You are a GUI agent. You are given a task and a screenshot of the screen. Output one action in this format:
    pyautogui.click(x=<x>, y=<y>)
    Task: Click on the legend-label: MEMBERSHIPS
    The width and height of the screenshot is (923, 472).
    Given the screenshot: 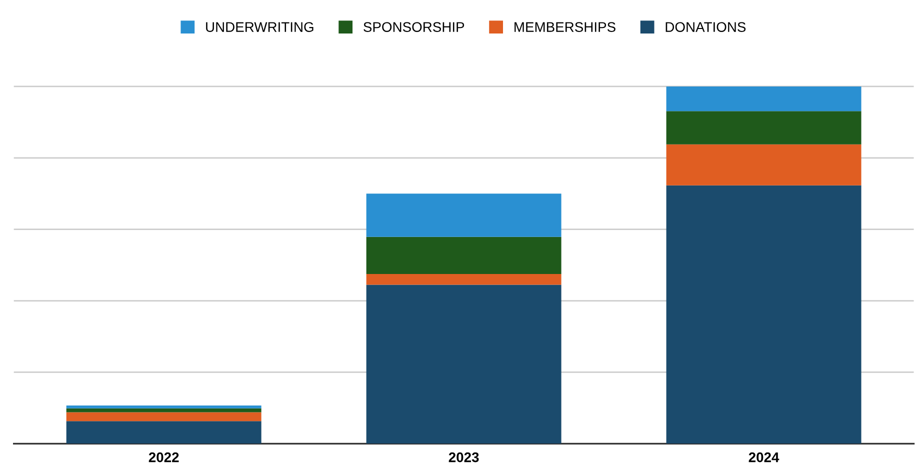 What is the action you would take?
    pyautogui.click(x=565, y=27)
    